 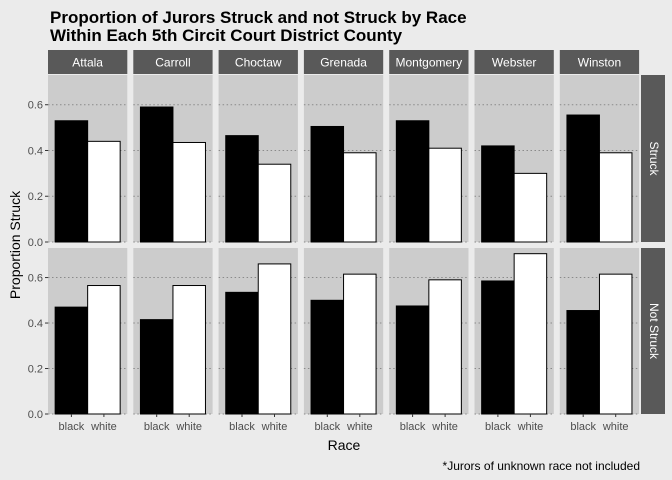 I want to click on strip-label-not-struck: Not Struck, so click(x=654, y=331).